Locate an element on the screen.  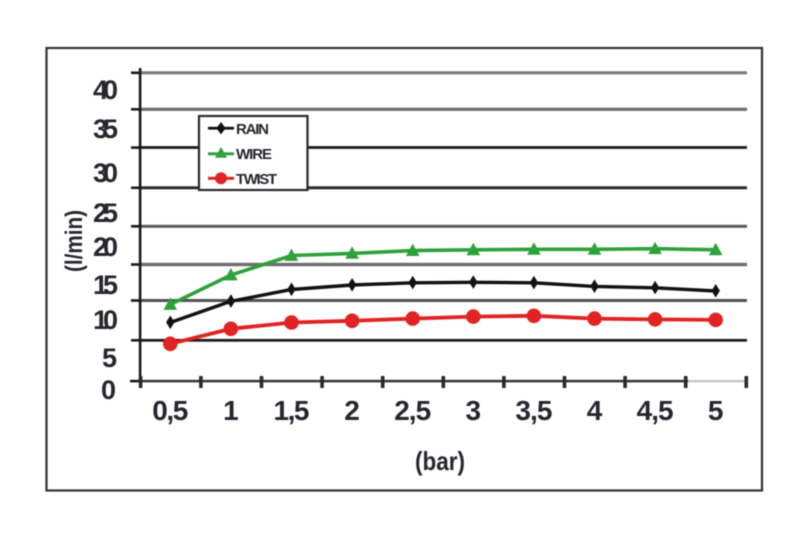
svg-text: 15 is located at coordinates (105, 285).